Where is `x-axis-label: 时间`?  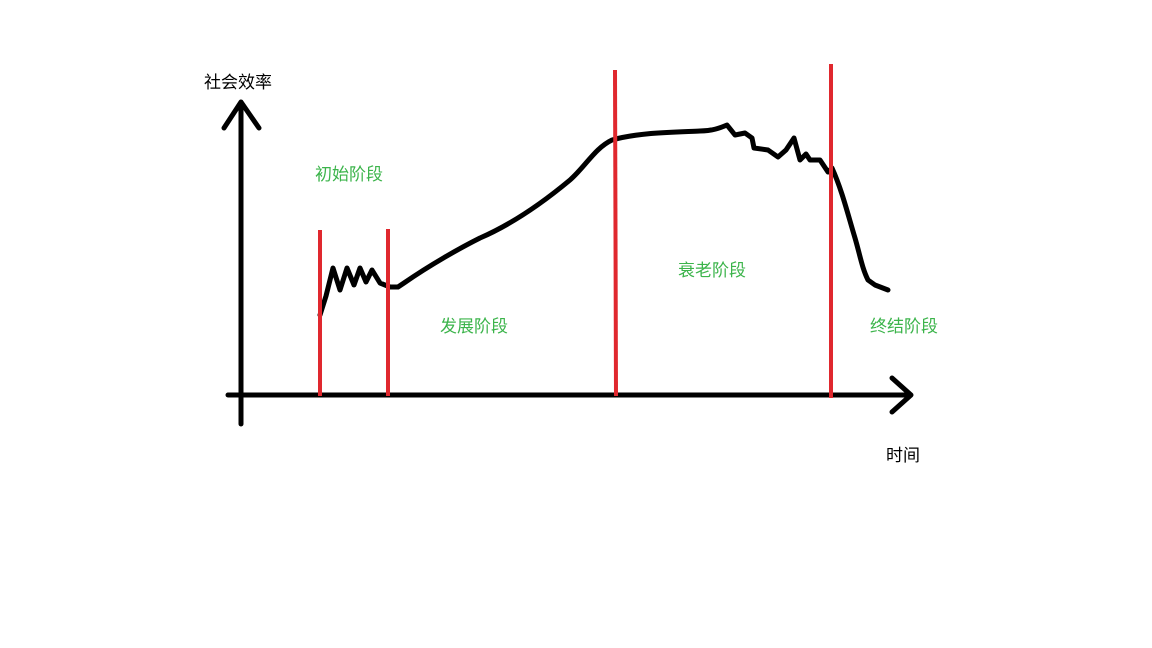
x-axis-label: 时间 is located at coordinates (903, 456).